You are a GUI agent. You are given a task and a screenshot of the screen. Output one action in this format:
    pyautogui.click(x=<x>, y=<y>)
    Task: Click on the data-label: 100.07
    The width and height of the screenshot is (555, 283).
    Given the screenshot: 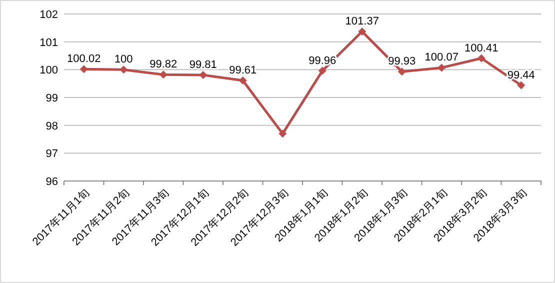 What is the action you would take?
    pyautogui.click(x=441, y=58)
    